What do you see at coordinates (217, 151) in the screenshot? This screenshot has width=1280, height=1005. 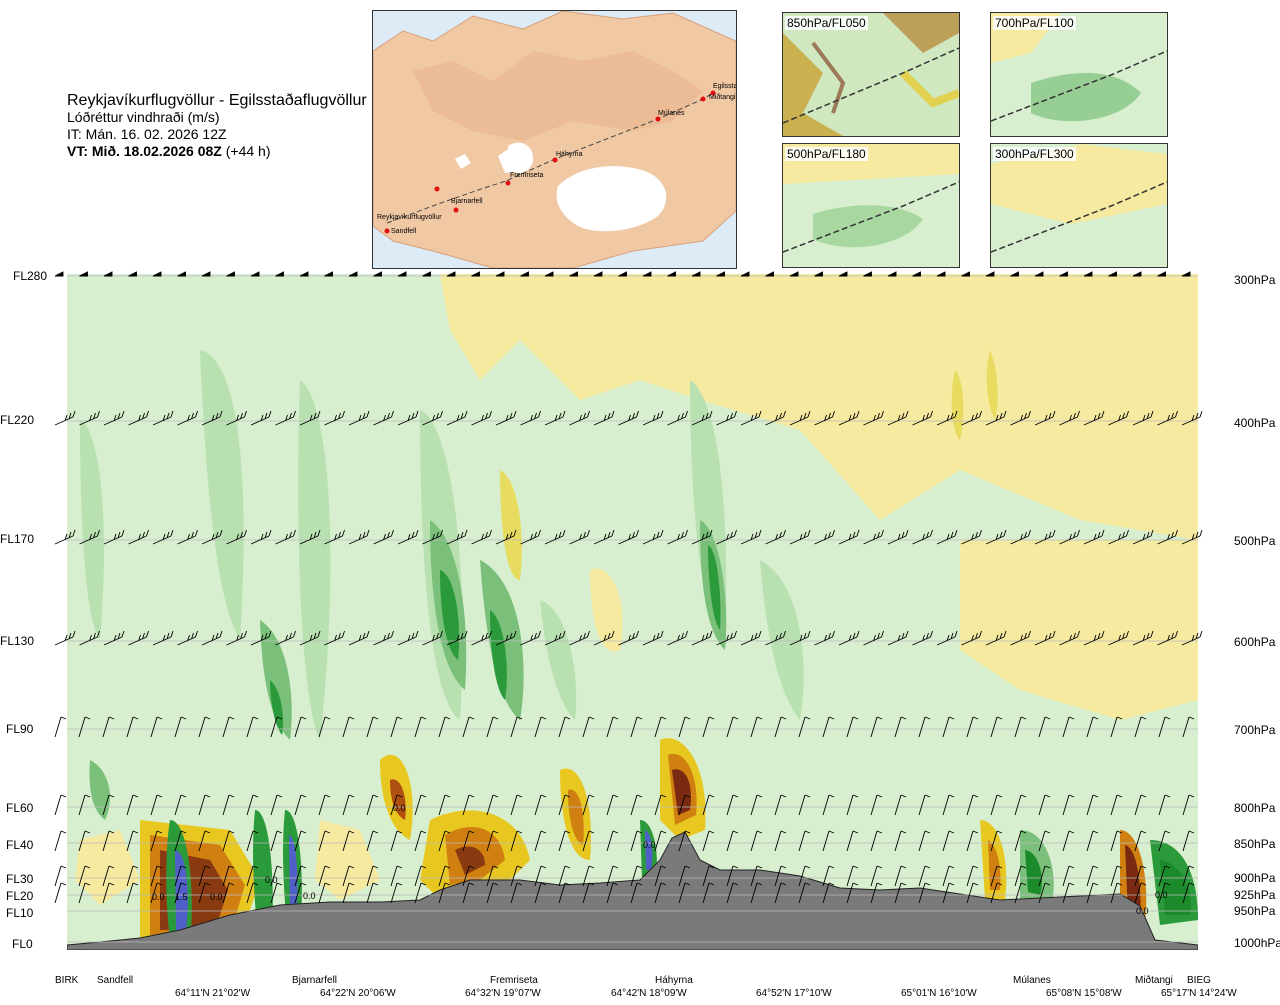 I see `valid-time: VT: Mið. 18.02.2026 08Z (+44 h)` at bounding box center [217, 151].